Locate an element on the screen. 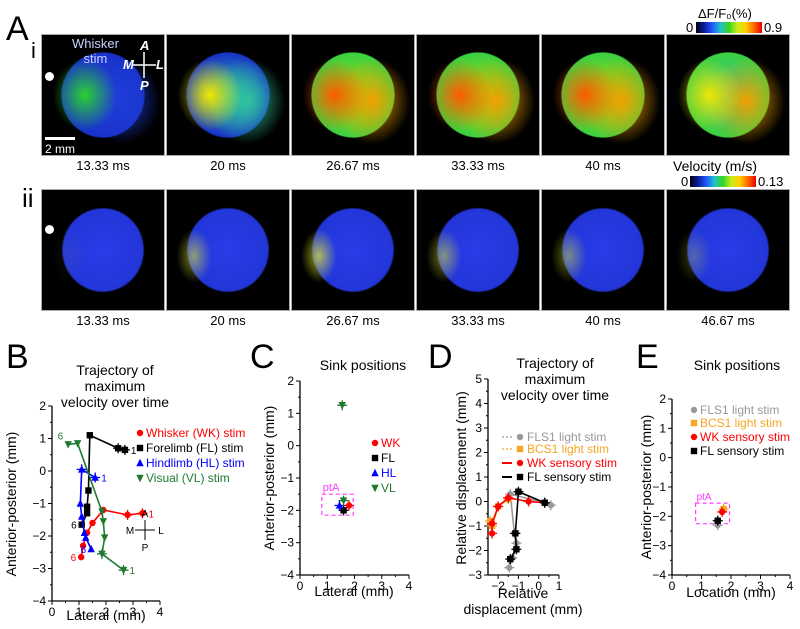  x-tick-label: −1 is located at coordinates (519, 586).